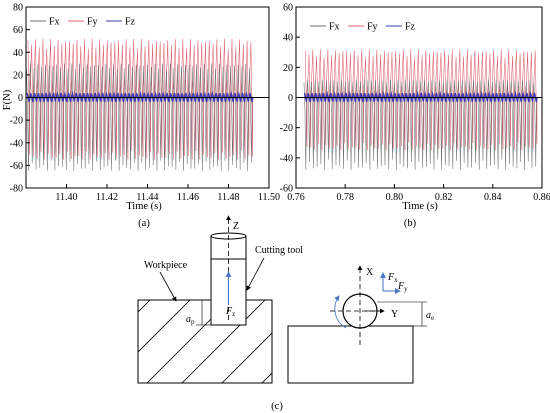 Image resolution: width=550 pixels, height=413 pixels. Describe the element at coordinates (394, 314) in the screenshot. I see `y-axis-label: Y` at that location.